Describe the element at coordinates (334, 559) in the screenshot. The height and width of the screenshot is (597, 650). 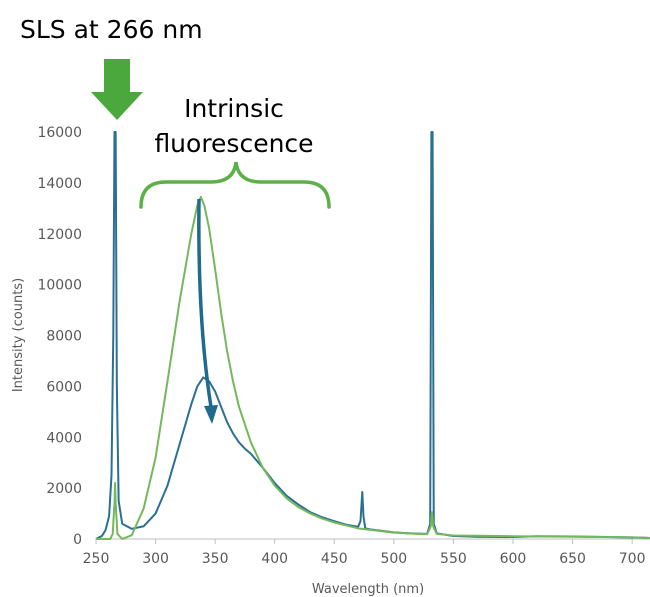
I see `x-tick-label: 450` at that location.